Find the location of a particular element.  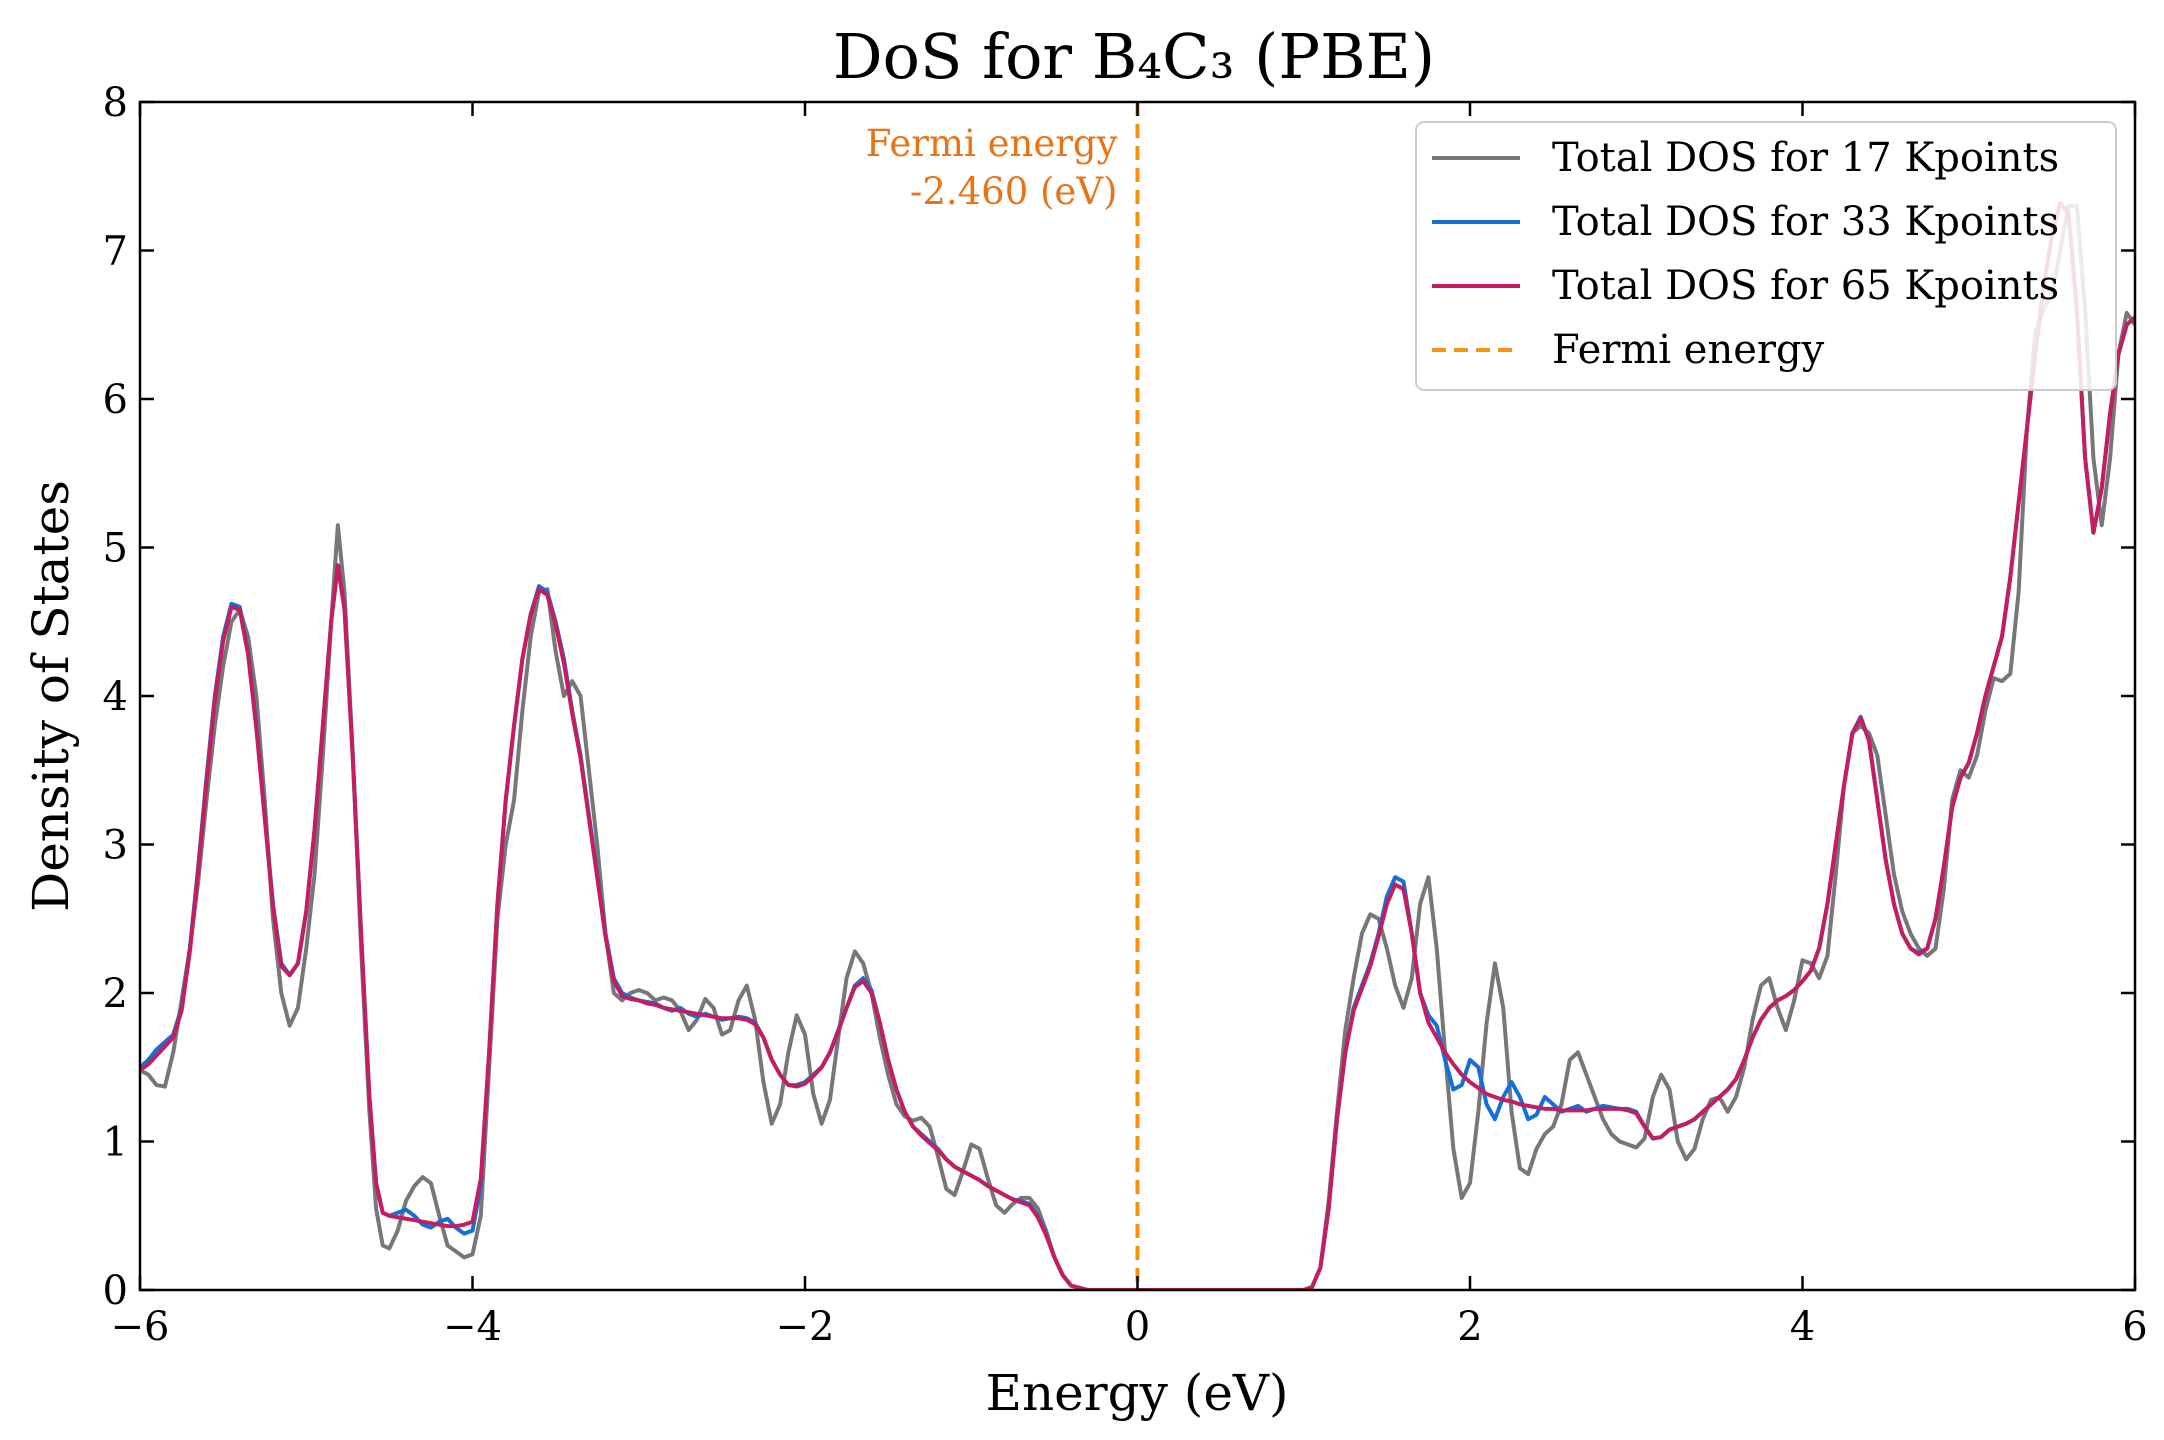

fermi-energy-annotation-value: -2.460 (eV) is located at coordinates (1014, 191).